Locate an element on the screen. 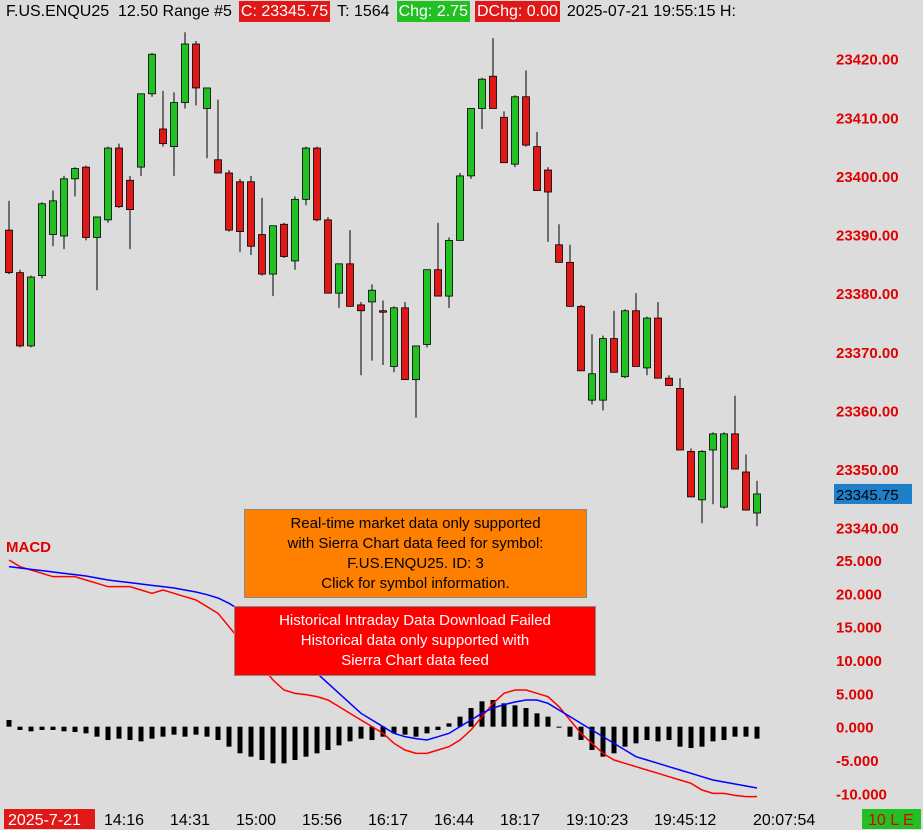 The image size is (923, 830). x-tick-label: 14:16 is located at coordinates (124, 820).